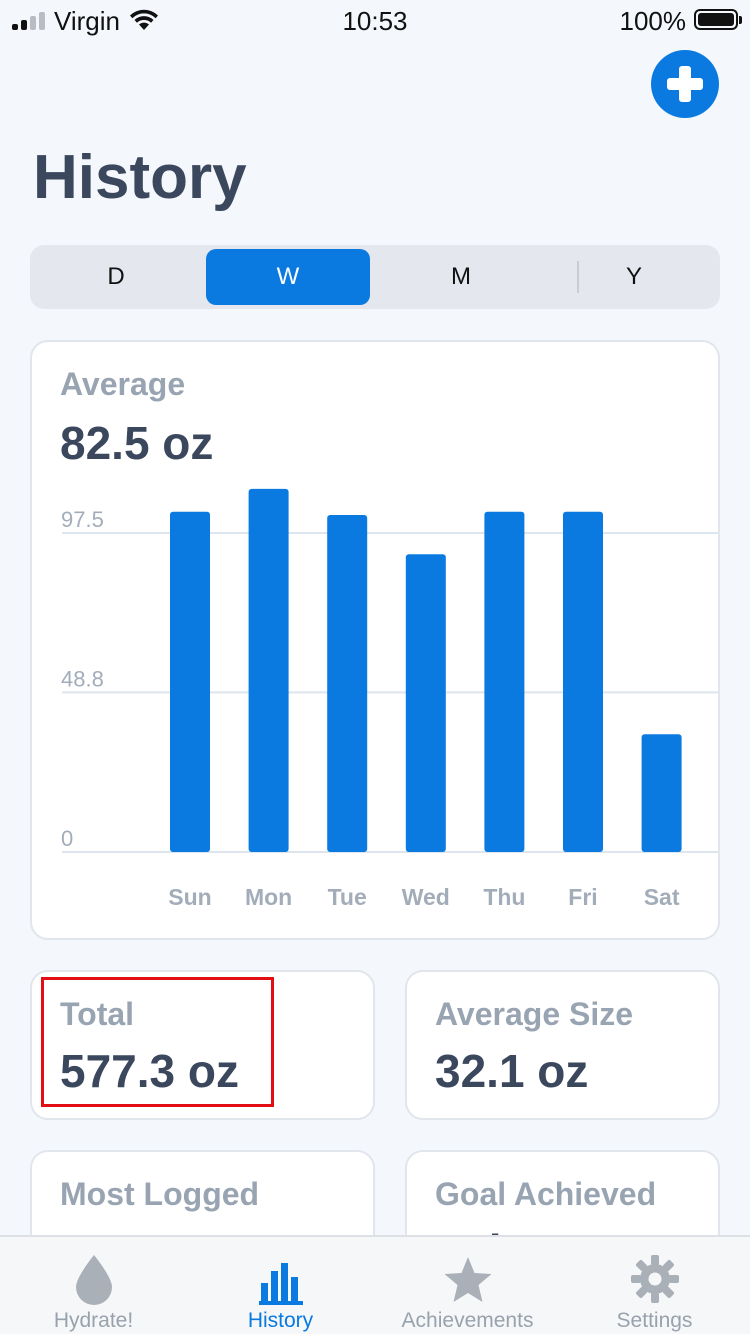  I want to click on plus-icon, so click(685, 84).